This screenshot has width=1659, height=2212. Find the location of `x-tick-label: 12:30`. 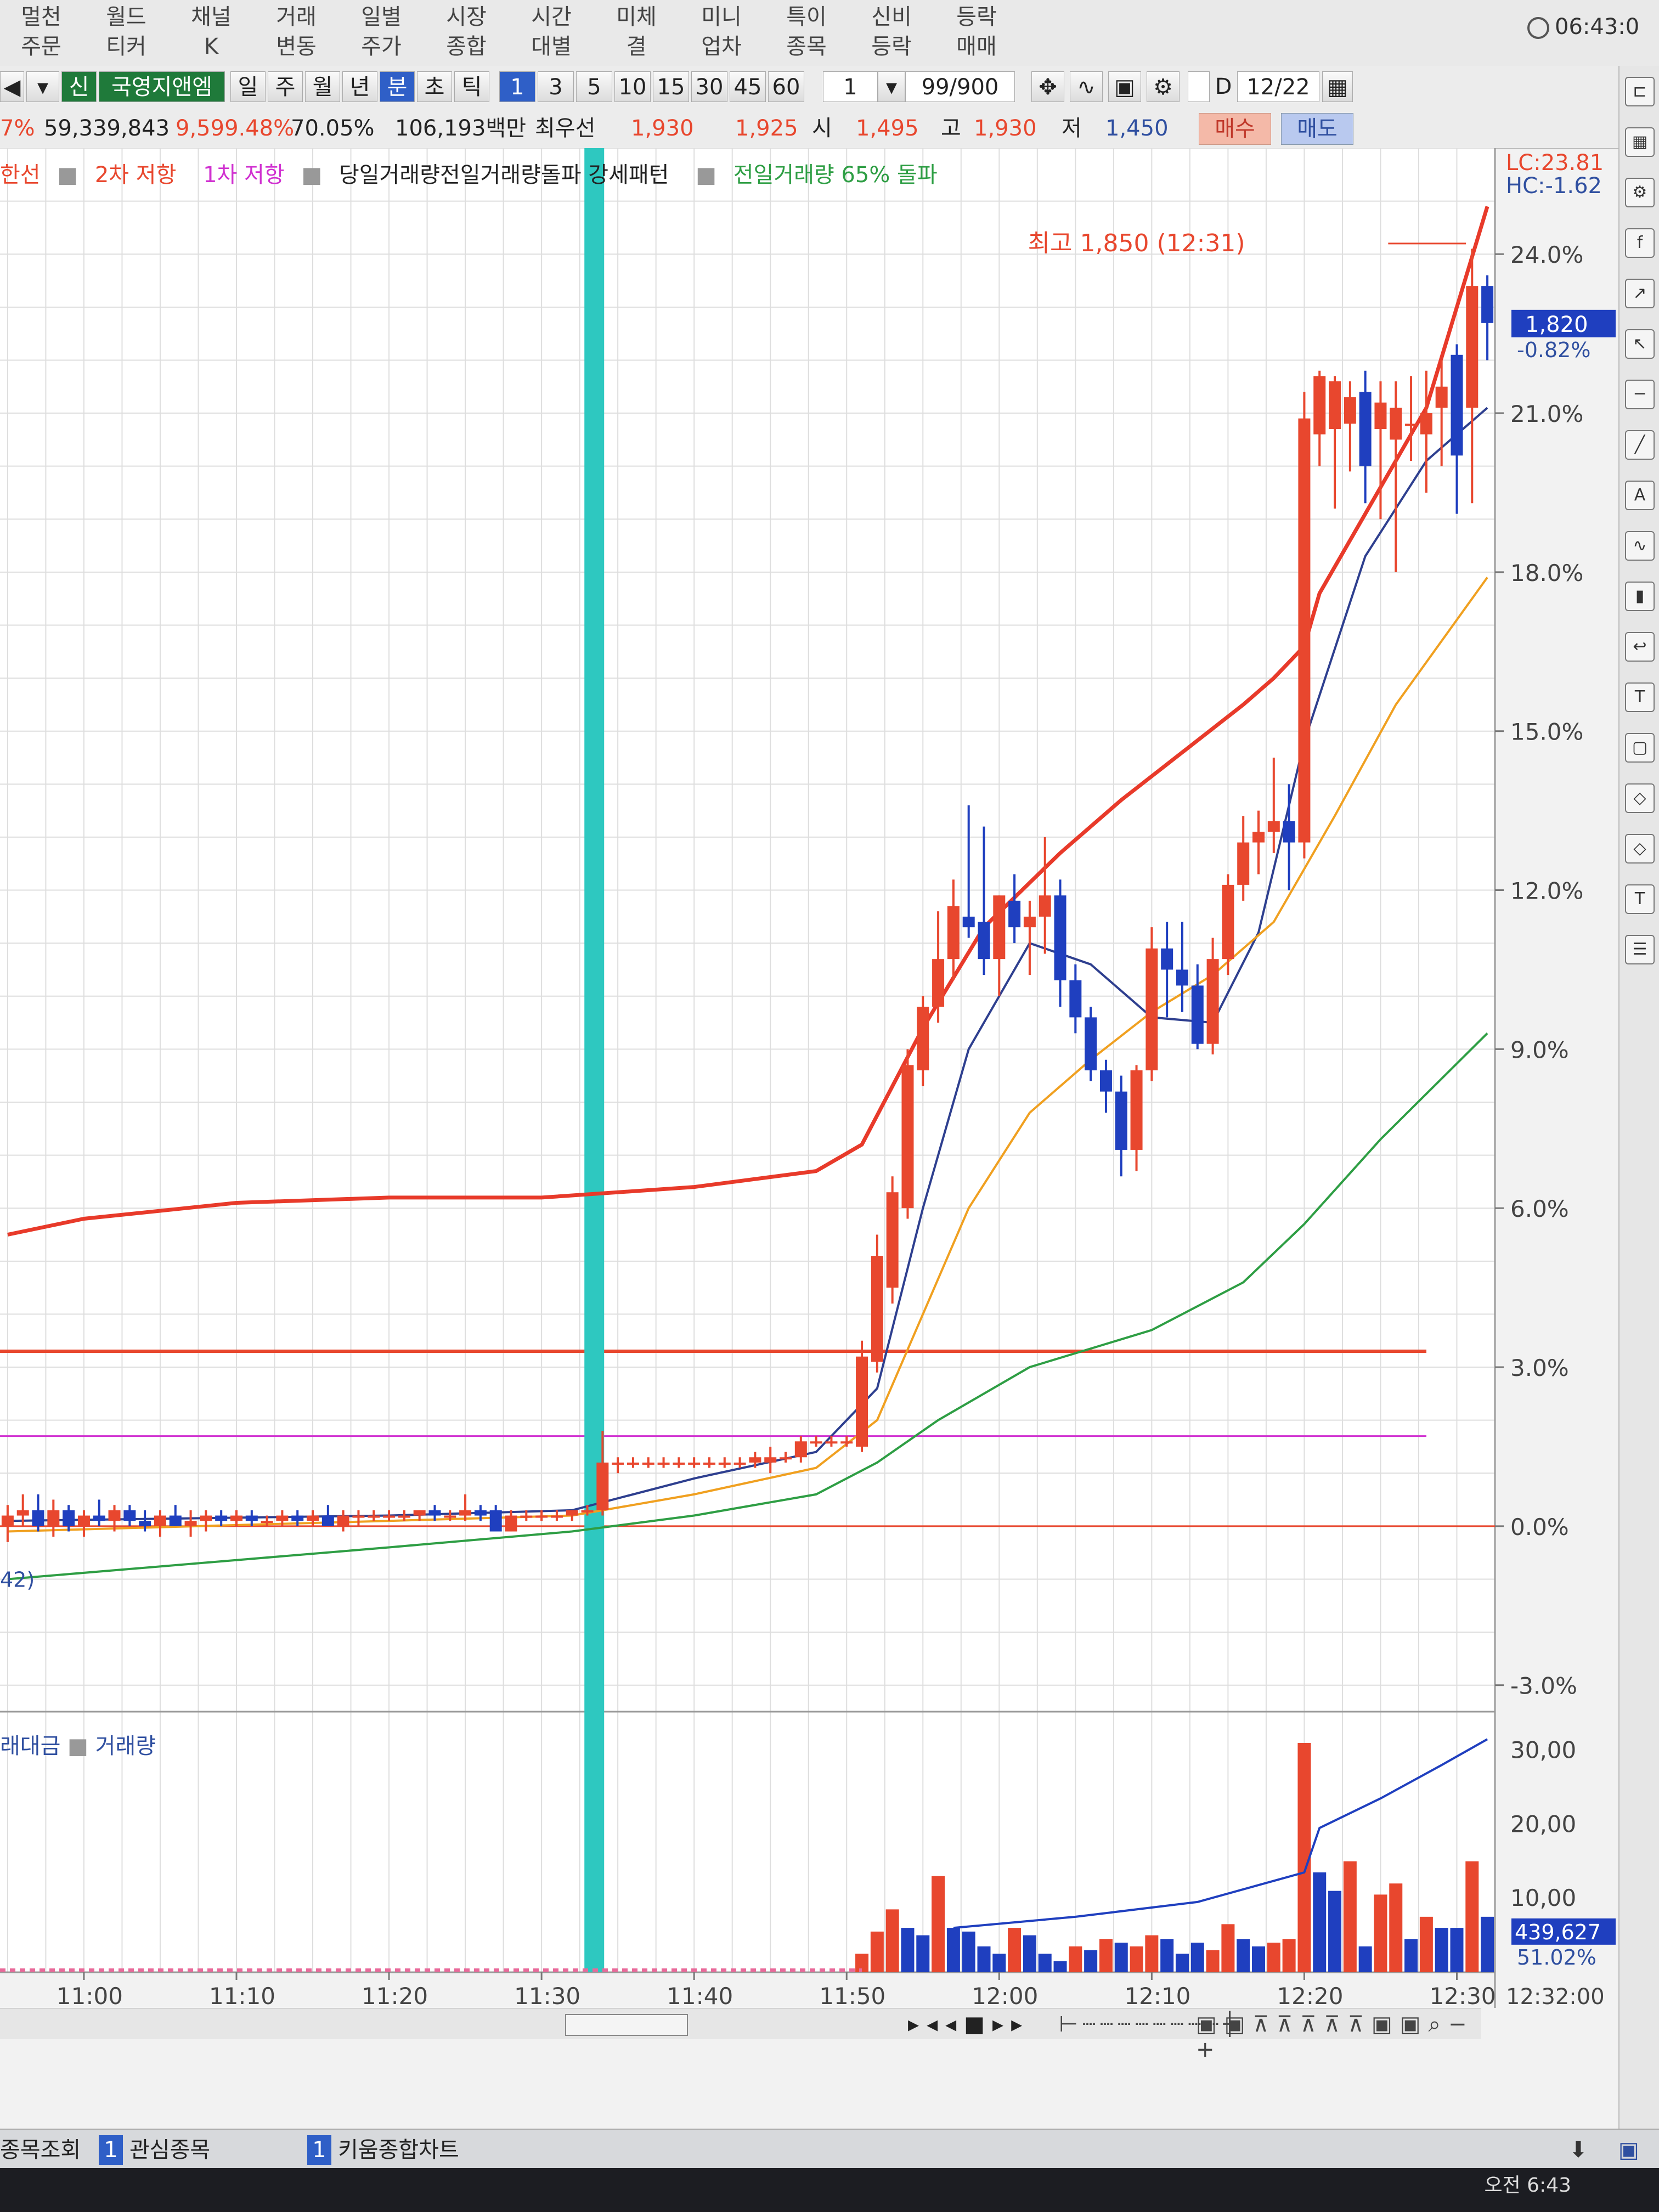

x-tick-label: 12:30 is located at coordinates (1462, 1995).